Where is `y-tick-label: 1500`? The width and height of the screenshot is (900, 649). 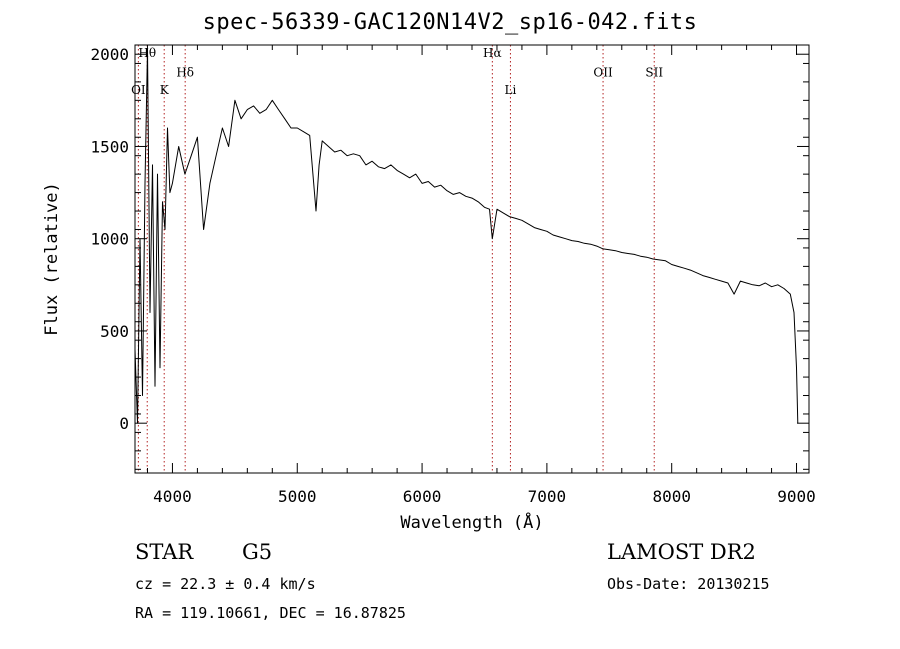
y-tick-label: 1500 is located at coordinates (109, 146).